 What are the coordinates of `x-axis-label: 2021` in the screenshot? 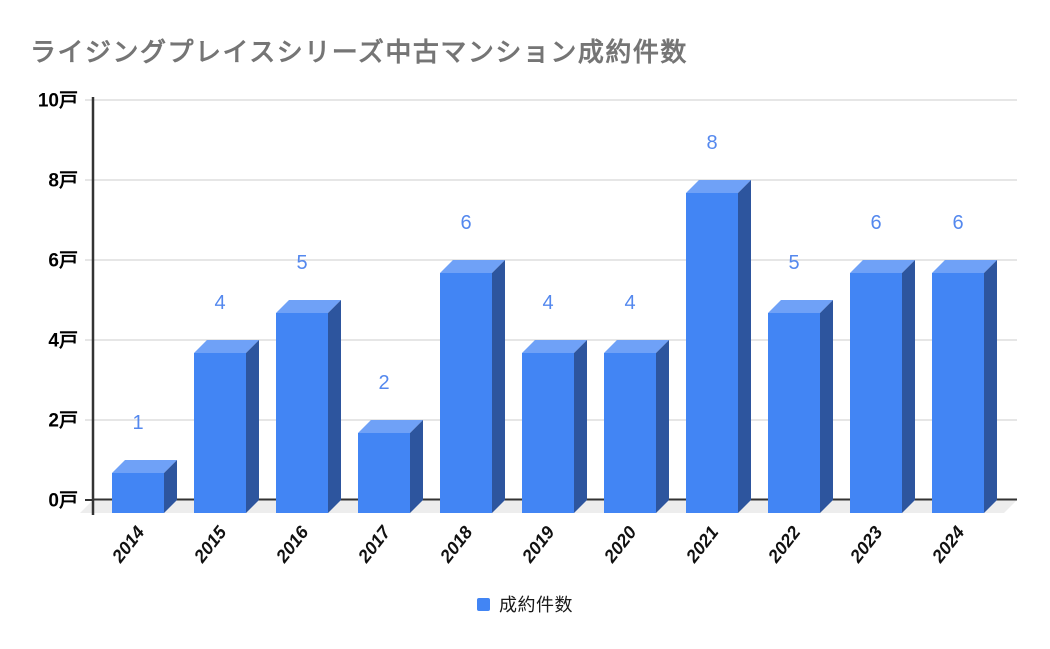 It's located at (701, 544).